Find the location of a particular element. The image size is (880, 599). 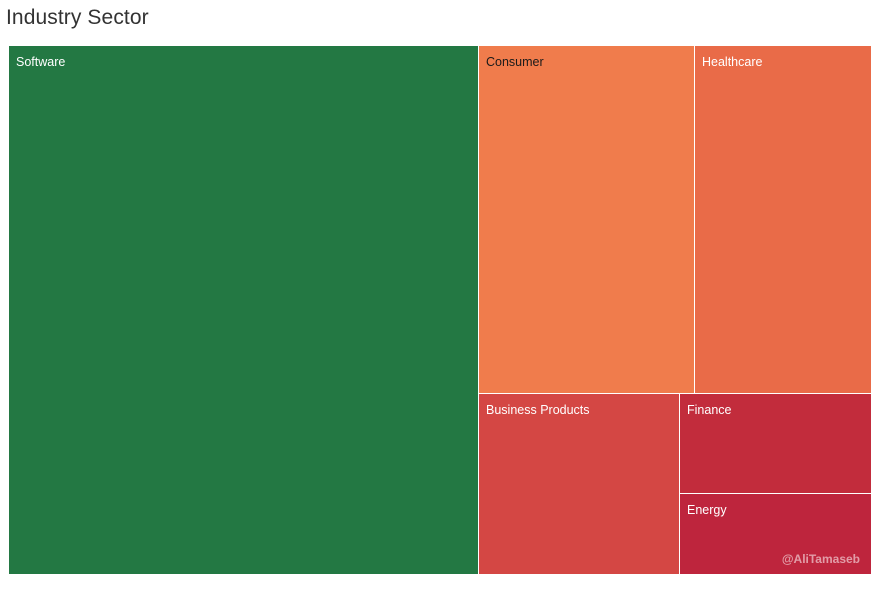

treemap-tile-business-products: Business Products is located at coordinates (579, 484).